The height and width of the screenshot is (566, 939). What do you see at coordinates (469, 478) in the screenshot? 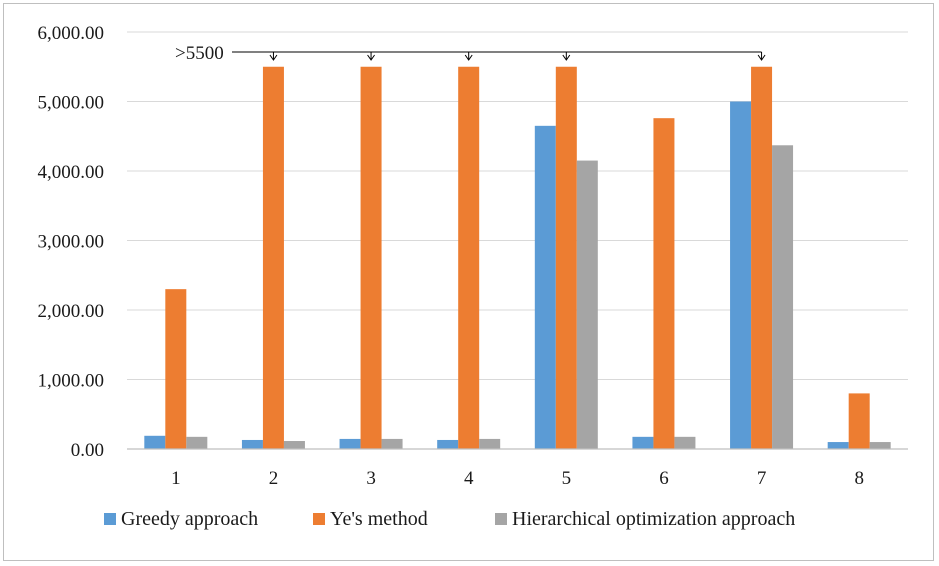
I see `x-tick-label: 4` at bounding box center [469, 478].